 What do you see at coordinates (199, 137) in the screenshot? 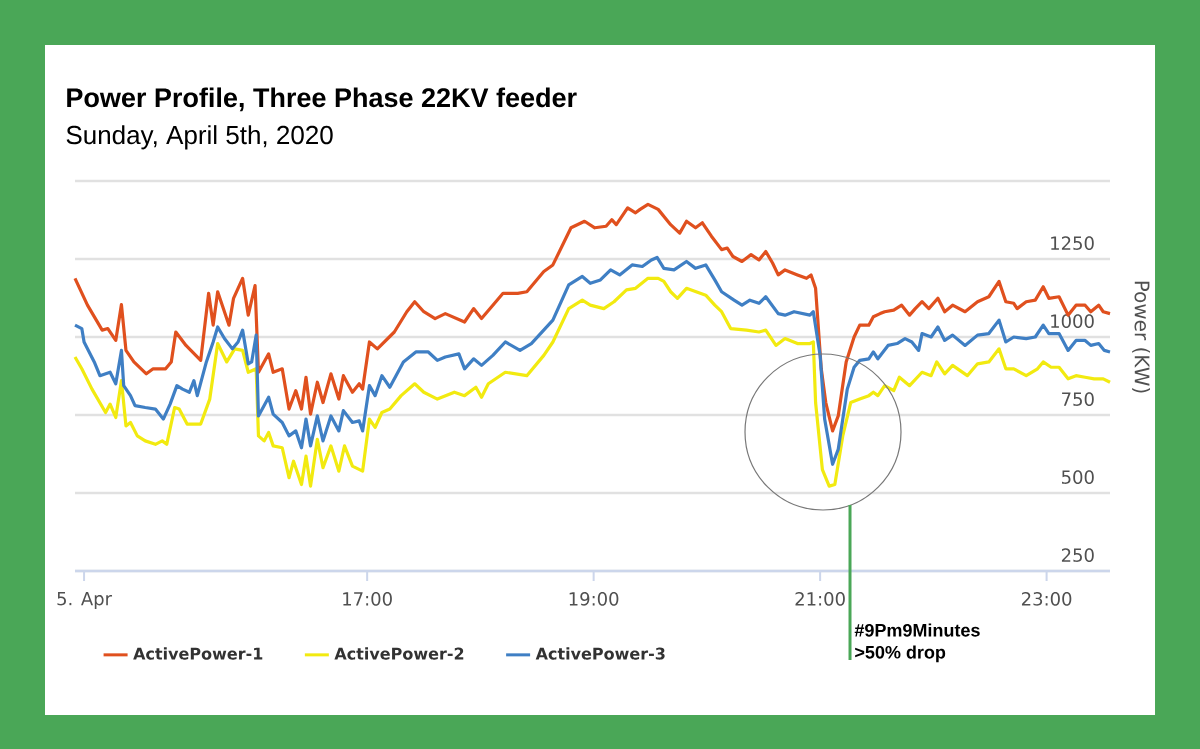
I see `chart-subtitle: Sunday, April 5th, 2020` at bounding box center [199, 137].